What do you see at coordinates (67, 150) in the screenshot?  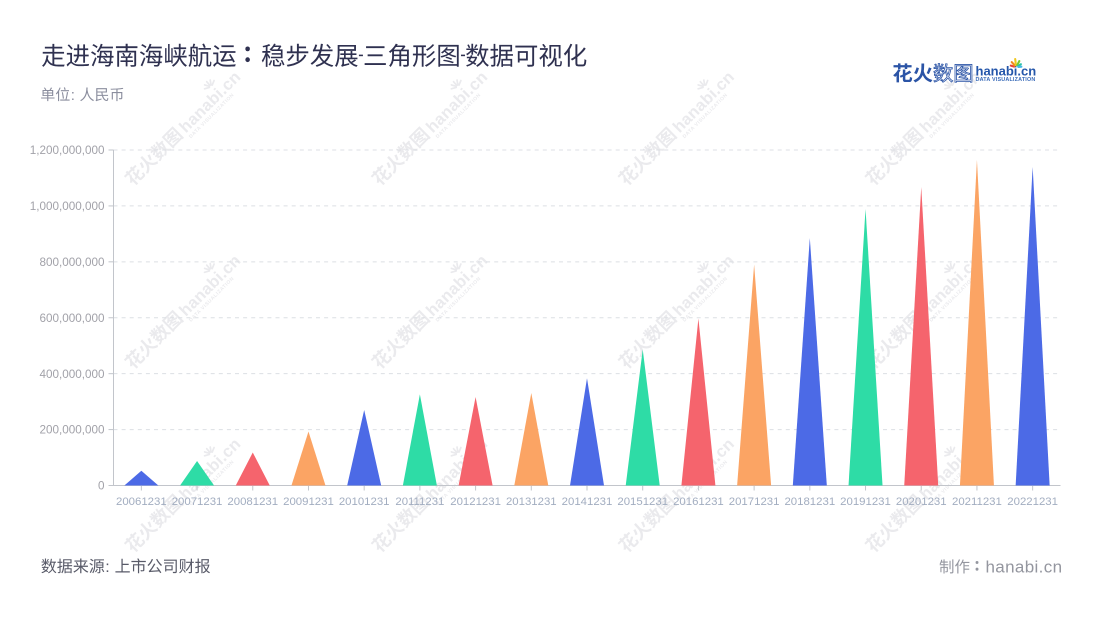 I see `svg-text: 1,200,000,000` at bounding box center [67, 150].